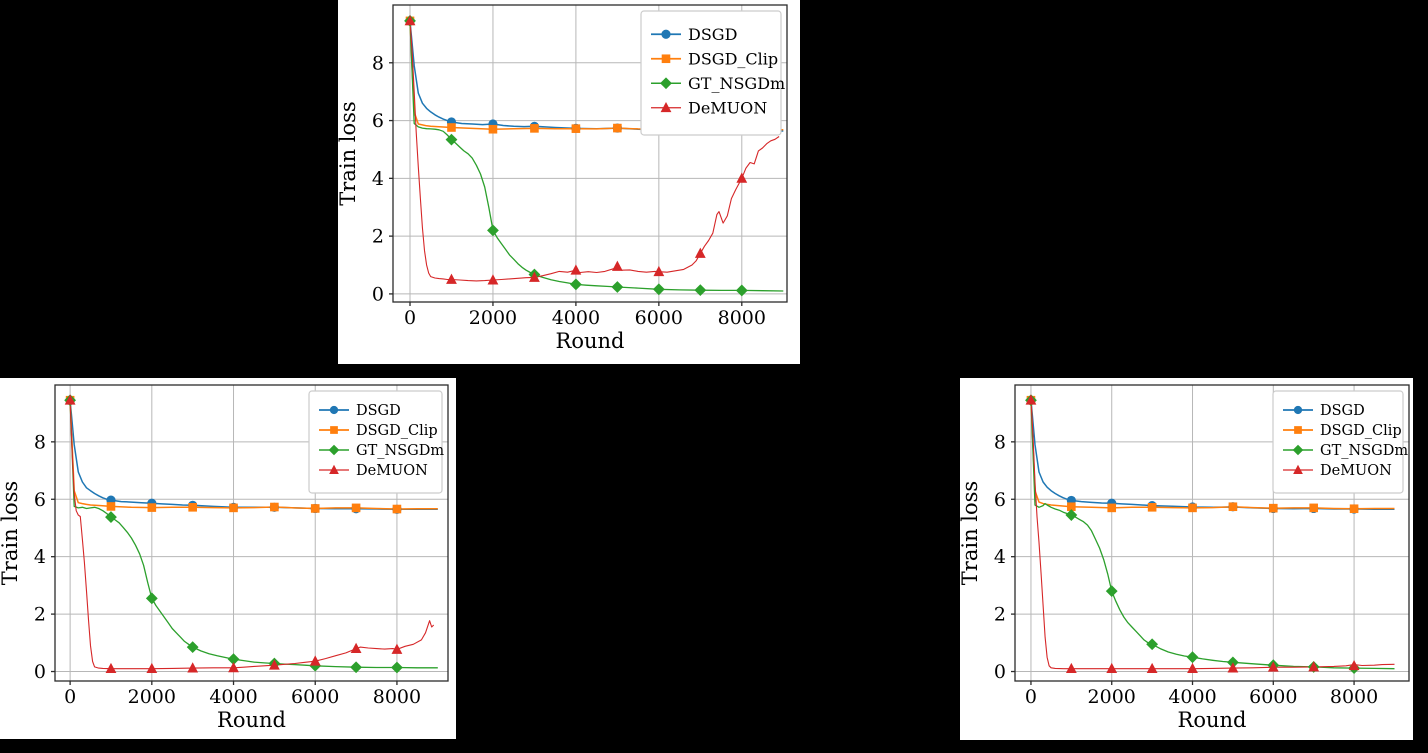 This screenshot has width=1428, height=753. I want to click on y-tick-label: 0, so click(1000, 672).